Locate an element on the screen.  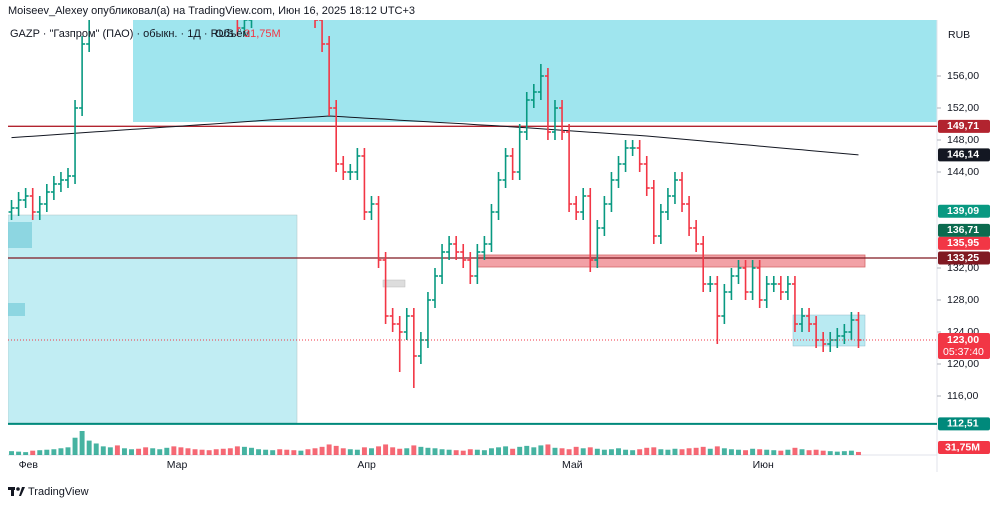
legend-volume-value: 31,75M is located at coordinates (262, 34).